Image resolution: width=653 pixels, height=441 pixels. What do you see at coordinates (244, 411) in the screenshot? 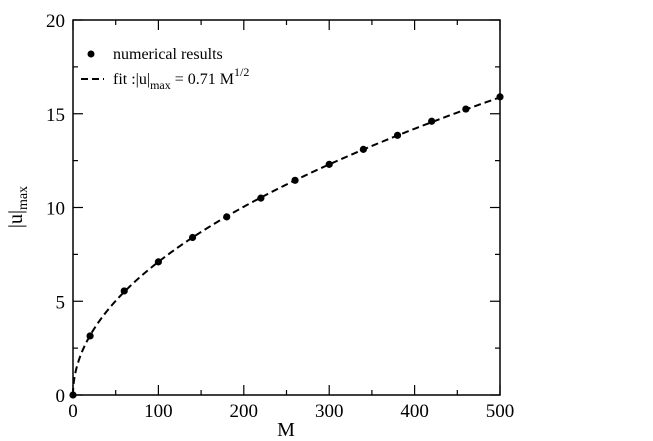
I see `x-tick-label: 200` at bounding box center [244, 411].